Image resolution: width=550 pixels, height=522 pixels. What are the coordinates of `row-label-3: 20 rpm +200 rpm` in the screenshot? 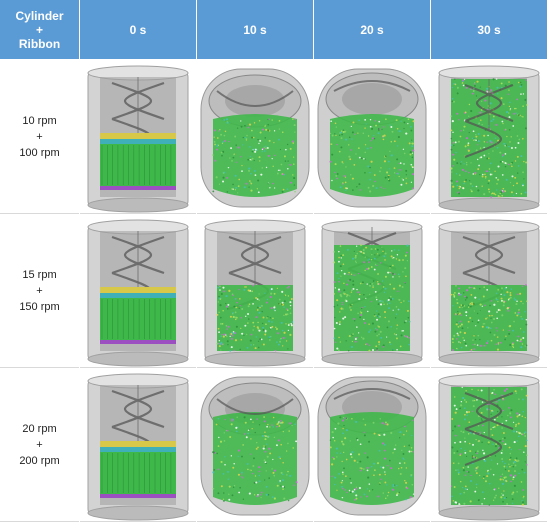 It's located at (39, 445).